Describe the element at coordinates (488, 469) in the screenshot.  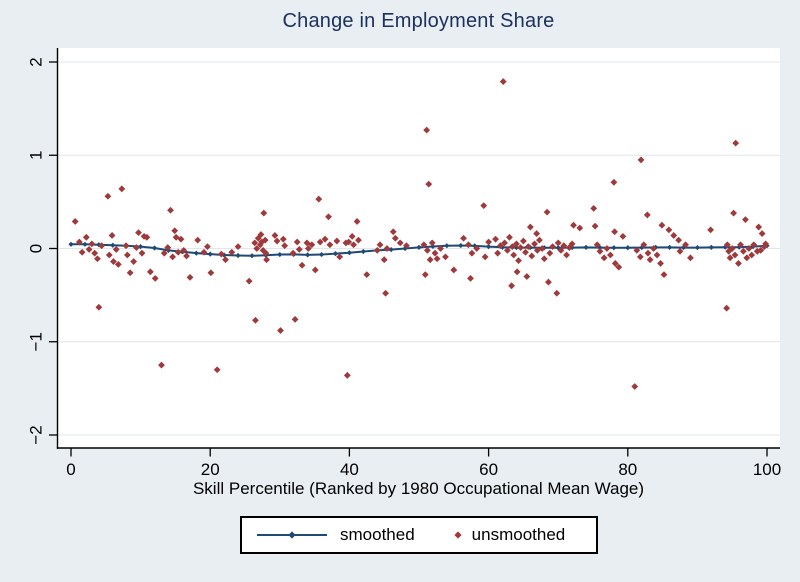
I see `x-tick-label: 60` at that location.